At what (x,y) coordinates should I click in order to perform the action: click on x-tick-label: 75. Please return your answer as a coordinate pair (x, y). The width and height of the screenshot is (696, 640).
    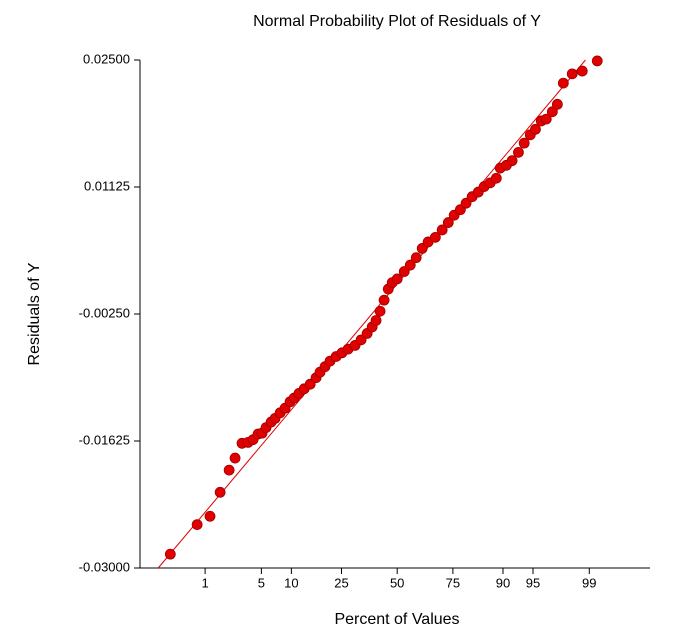
    Looking at the image, I should click on (453, 582).